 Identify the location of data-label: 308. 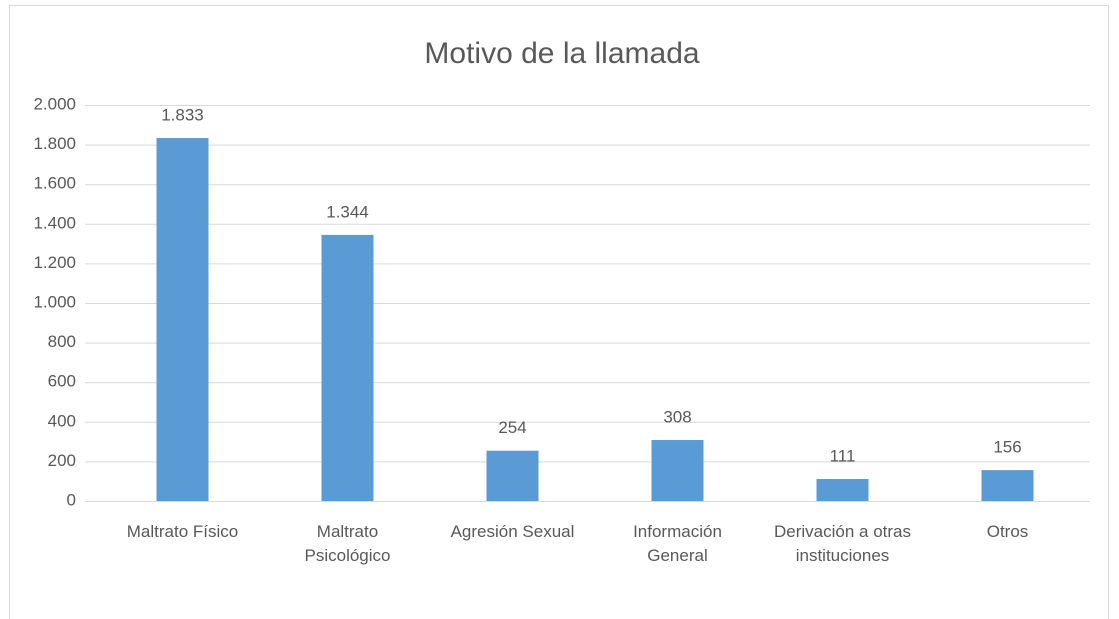
(677, 417).